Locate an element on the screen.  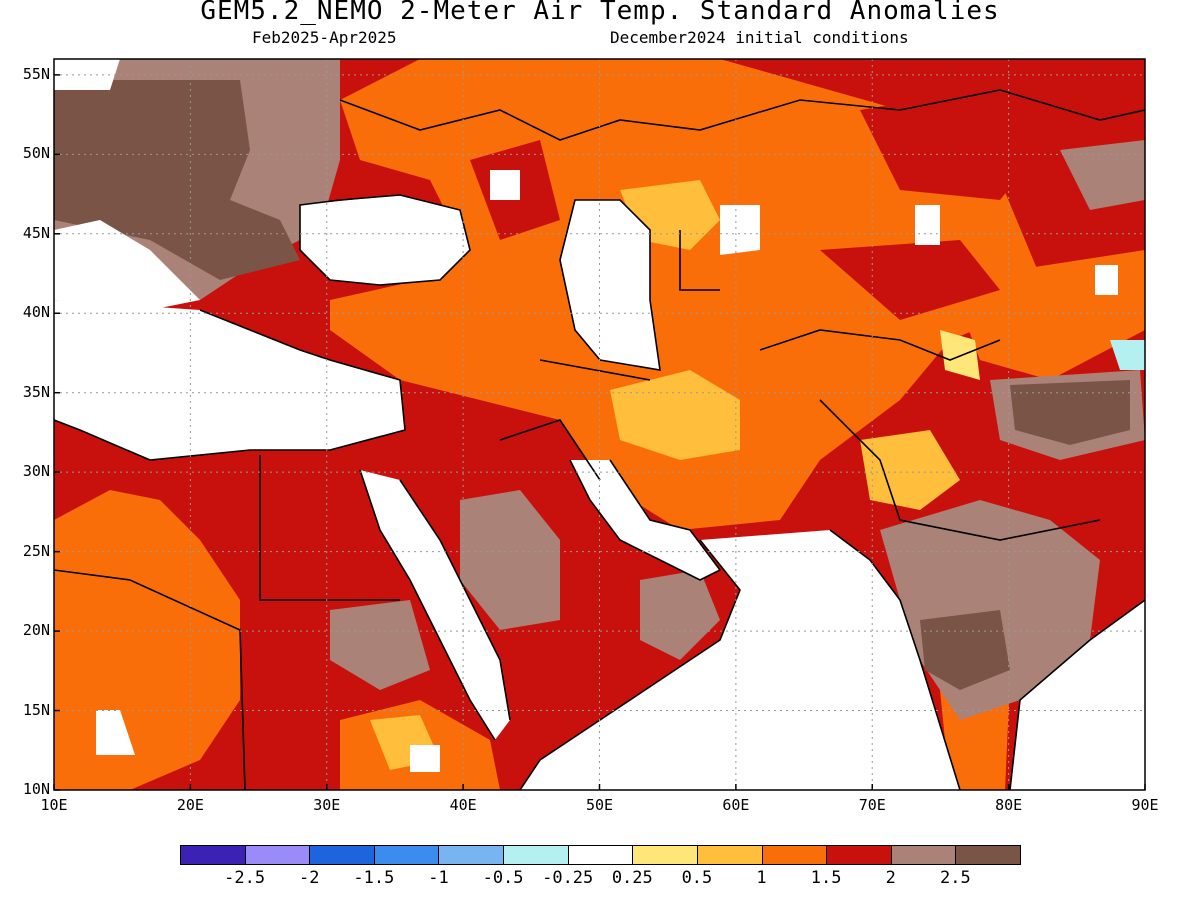
latitude-label: 20N is located at coordinates (36, 630).